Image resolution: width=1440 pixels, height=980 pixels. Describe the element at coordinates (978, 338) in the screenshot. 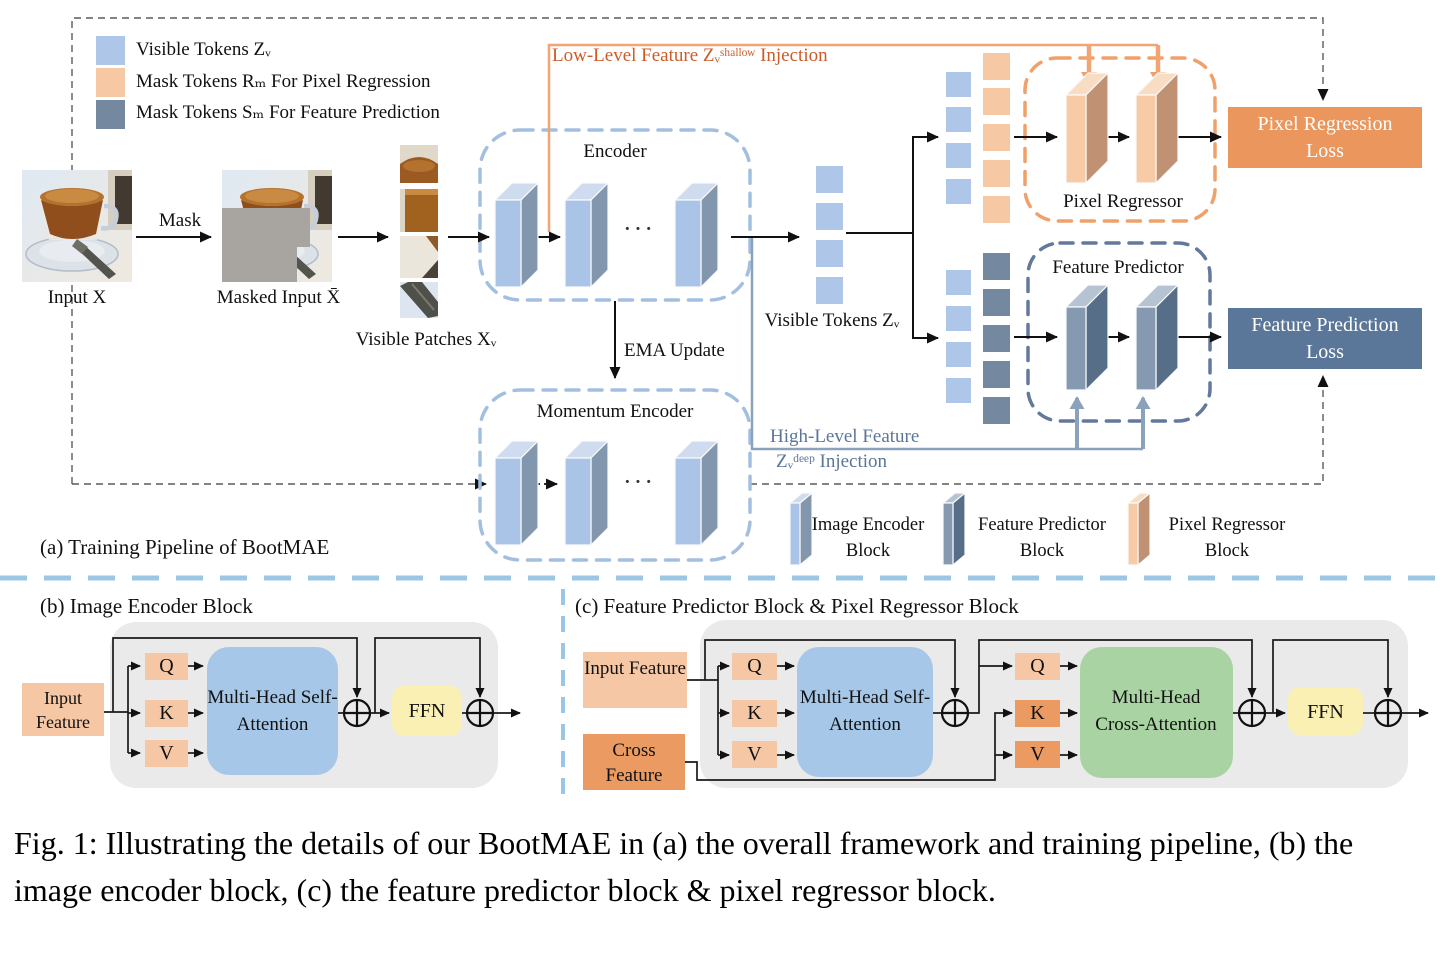

I see `feature-branch-tokens` at that location.